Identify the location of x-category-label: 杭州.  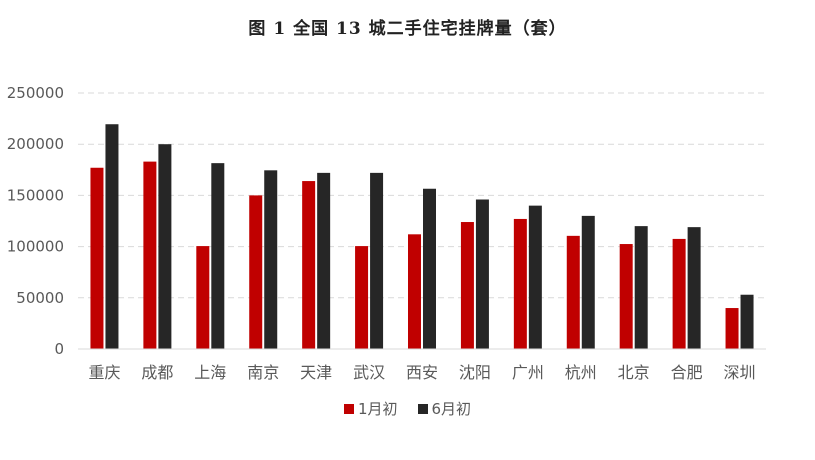
(581, 372).